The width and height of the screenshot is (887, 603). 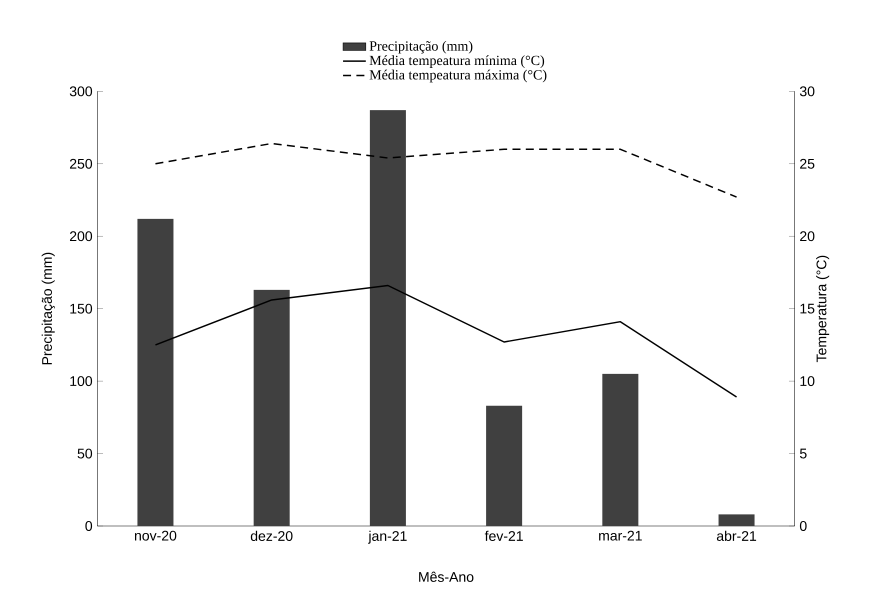 I want to click on y-tick-label: 250, so click(x=81, y=163).